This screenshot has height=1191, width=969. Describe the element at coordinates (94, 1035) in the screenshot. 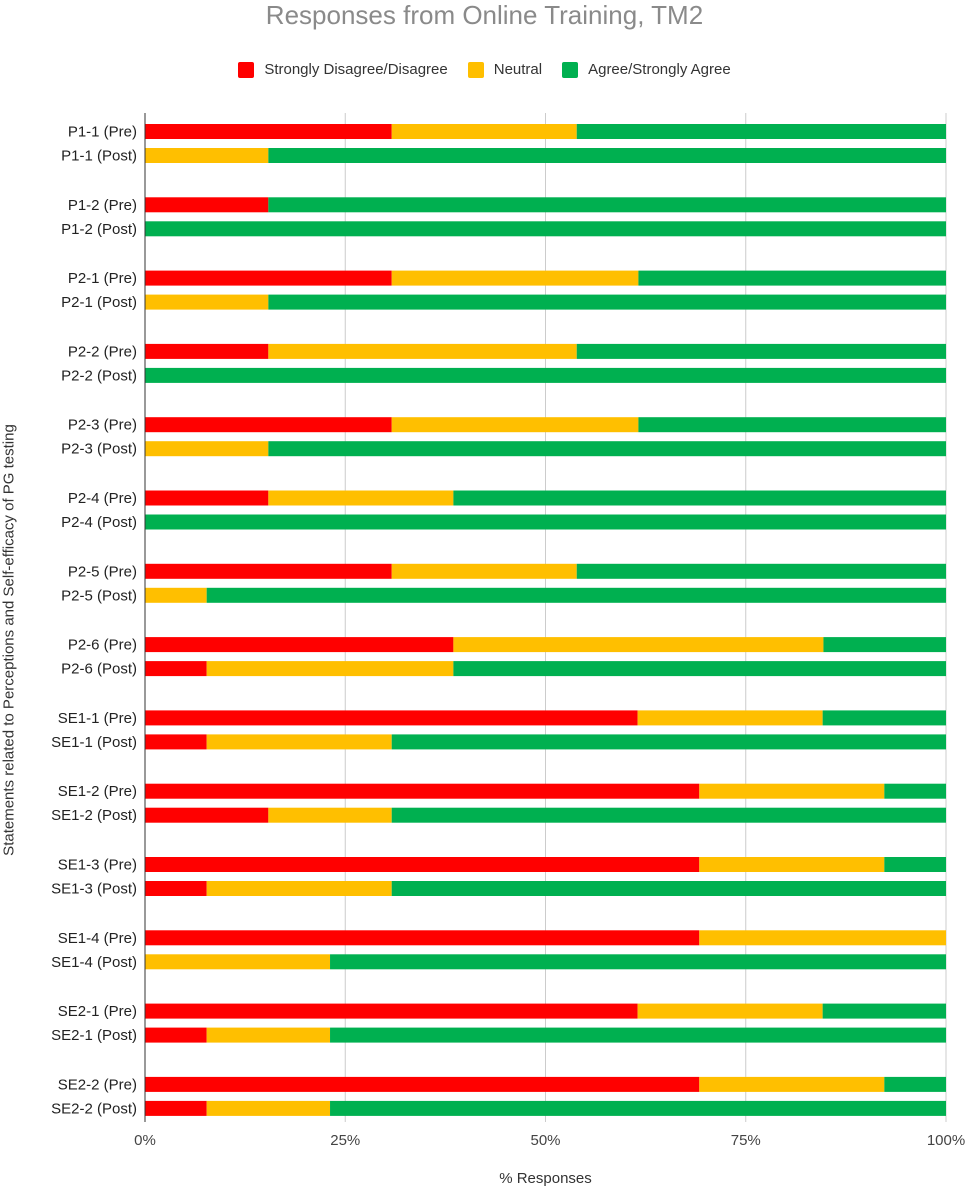

I see `y-tick-label: SE2-1 (Post)` at that location.